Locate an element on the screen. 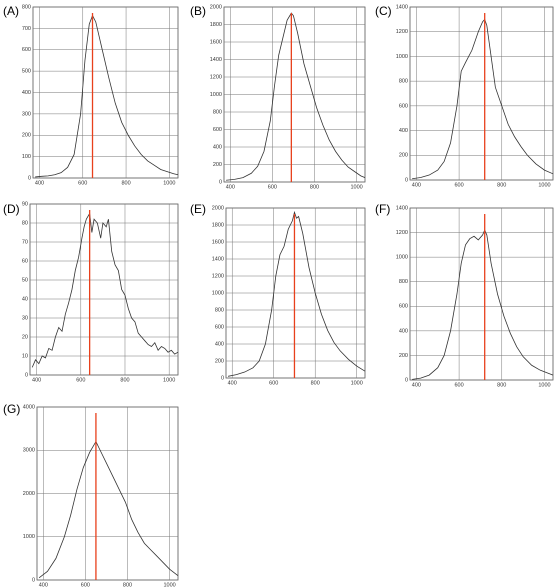  panel-label: (B) is located at coordinates (198, 11).